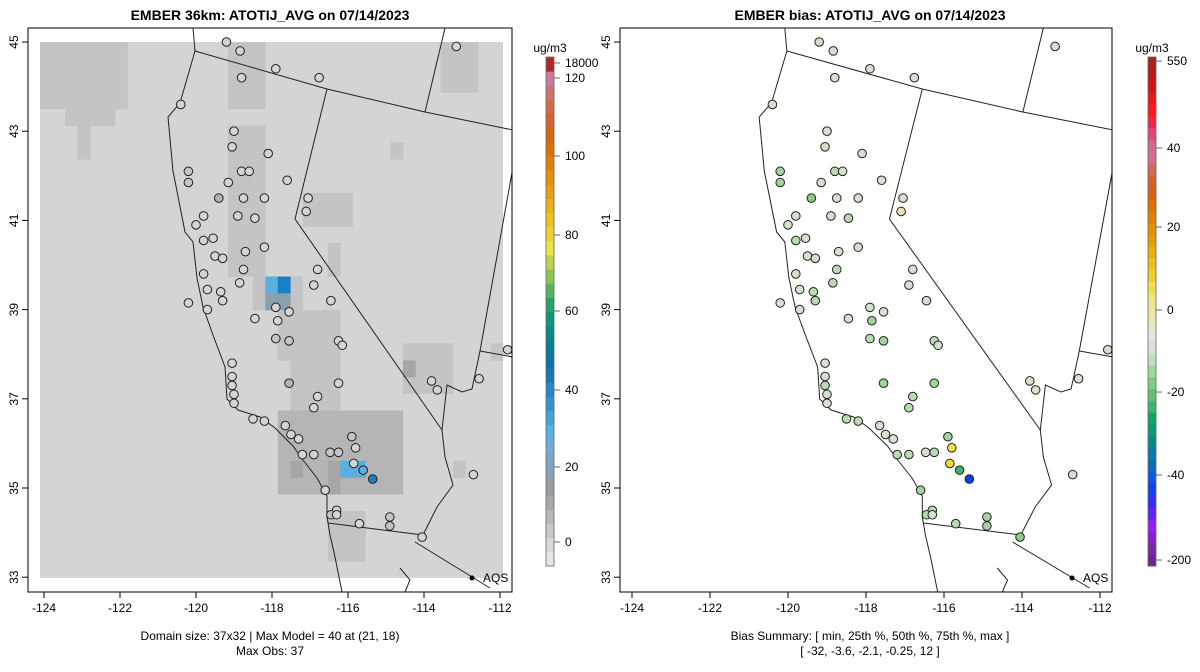 This screenshot has height=672, width=1200. I want to click on lat-tick-label: 45, so click(14, 42).